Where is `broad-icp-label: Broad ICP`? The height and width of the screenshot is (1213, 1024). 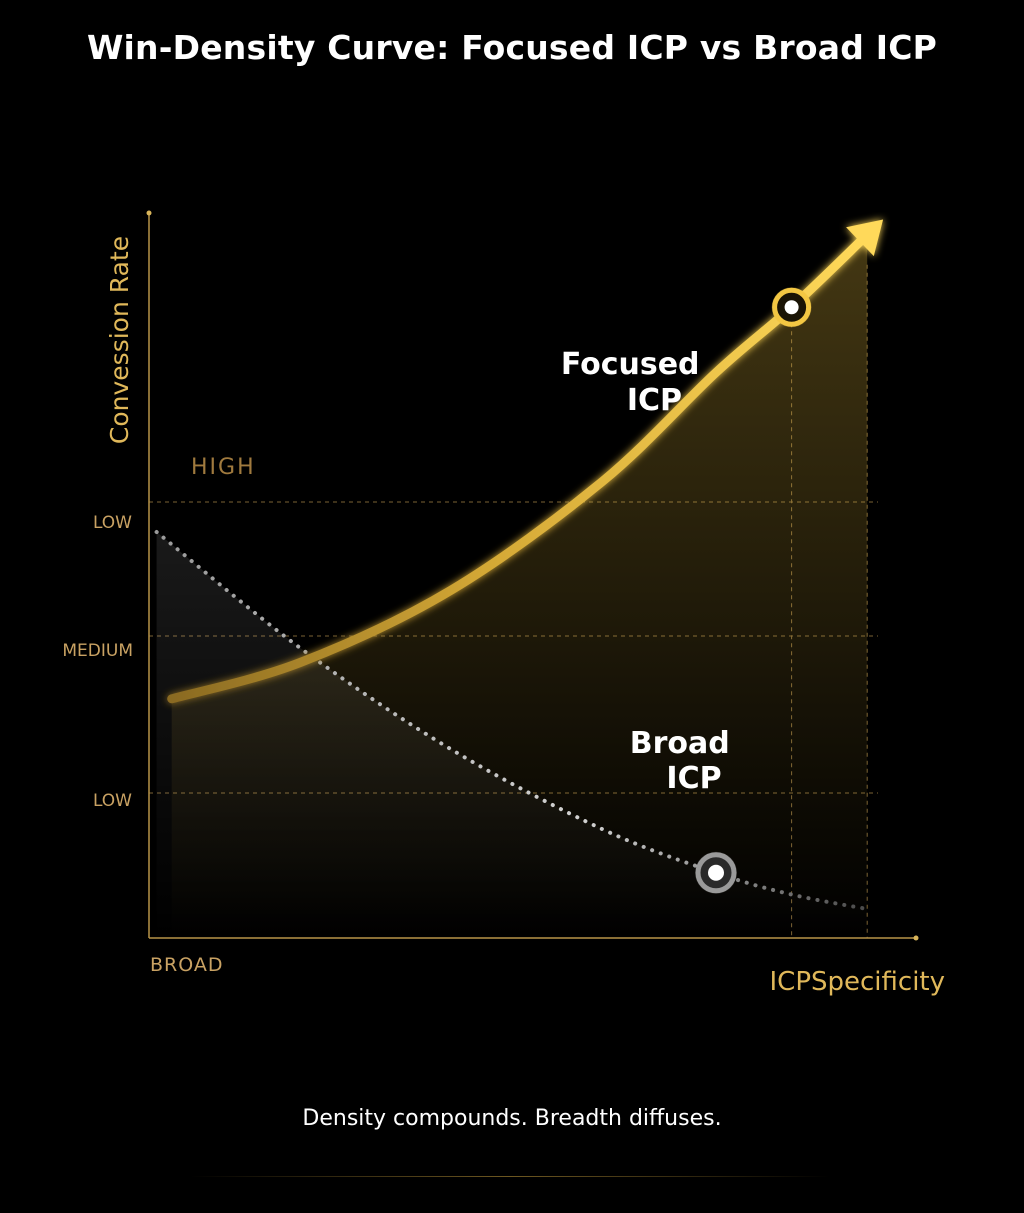 broad-icp-label: Broad ICP is located at coordinates (685, 761).